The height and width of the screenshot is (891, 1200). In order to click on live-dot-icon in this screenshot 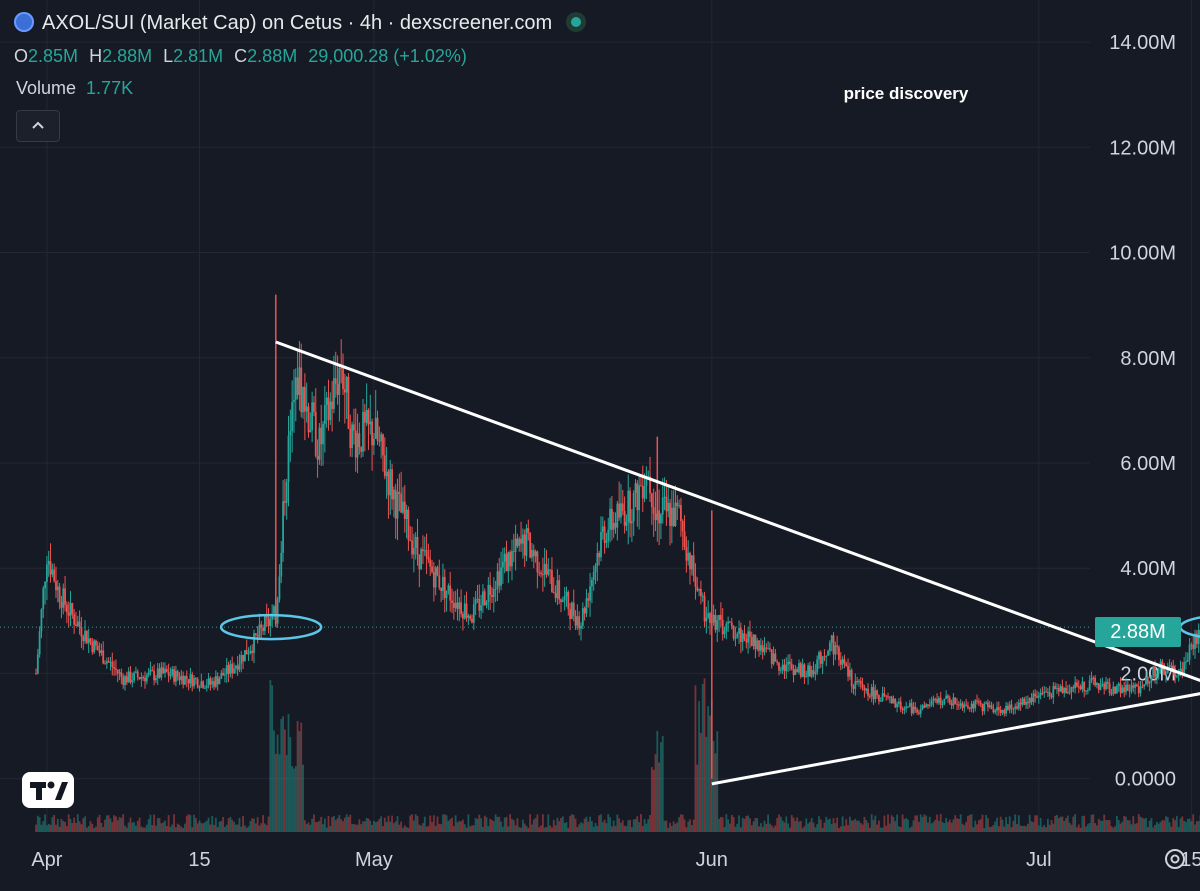, I will do `click(576, 22)`.